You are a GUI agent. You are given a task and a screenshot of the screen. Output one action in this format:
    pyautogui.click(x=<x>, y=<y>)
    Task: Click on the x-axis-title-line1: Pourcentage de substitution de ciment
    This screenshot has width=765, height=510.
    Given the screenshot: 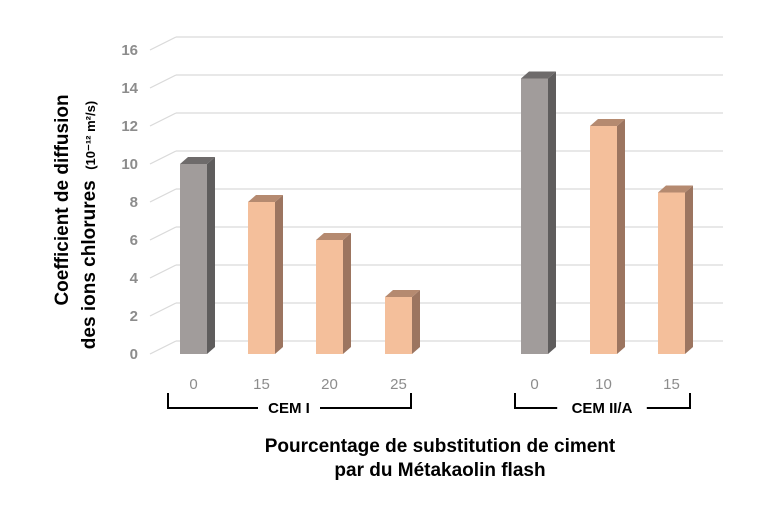 What is the action you would take?
    pyautogui.click(x=440, y=446)
    